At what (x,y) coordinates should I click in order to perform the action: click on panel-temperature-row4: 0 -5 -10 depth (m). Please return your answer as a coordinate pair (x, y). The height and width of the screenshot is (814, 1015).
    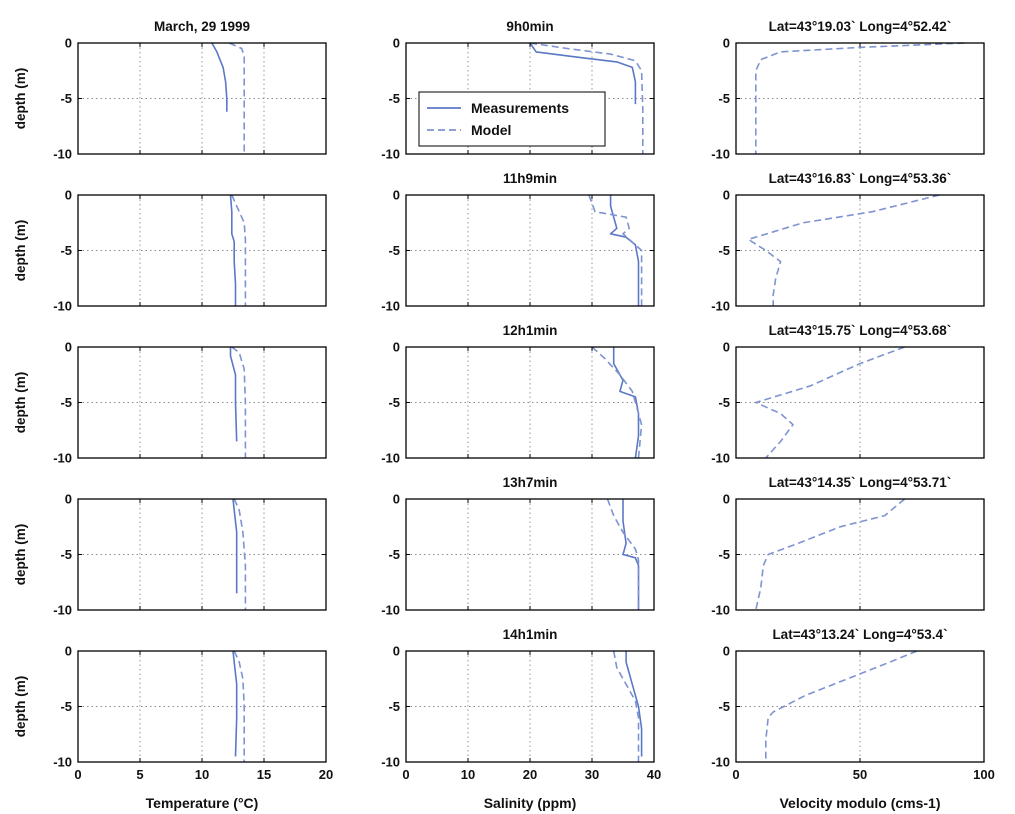
    Looking at the image, I should click on (170, 555).